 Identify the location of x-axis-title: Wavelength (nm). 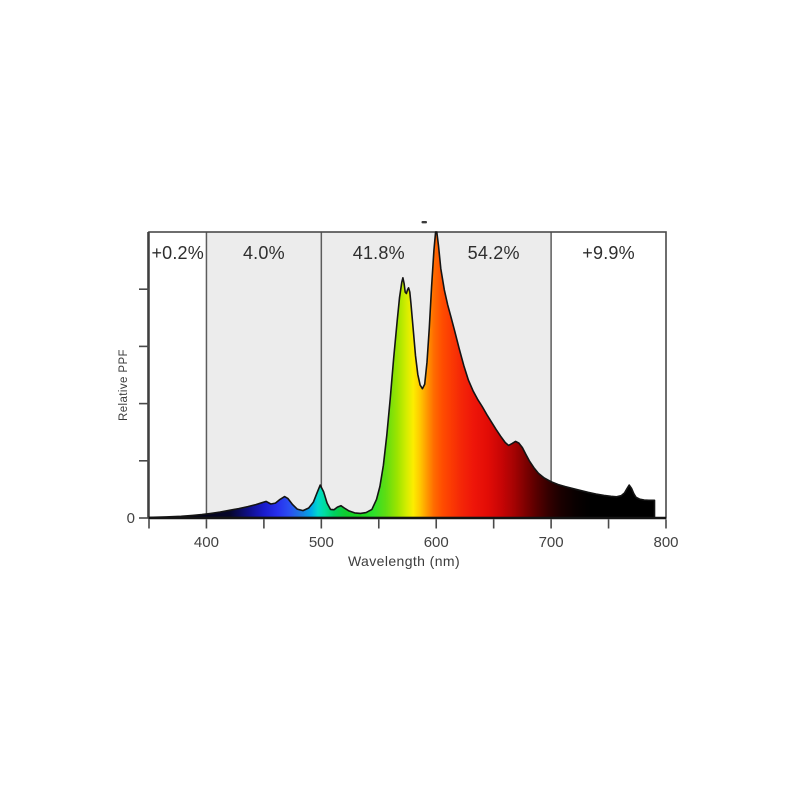
(404, 561).